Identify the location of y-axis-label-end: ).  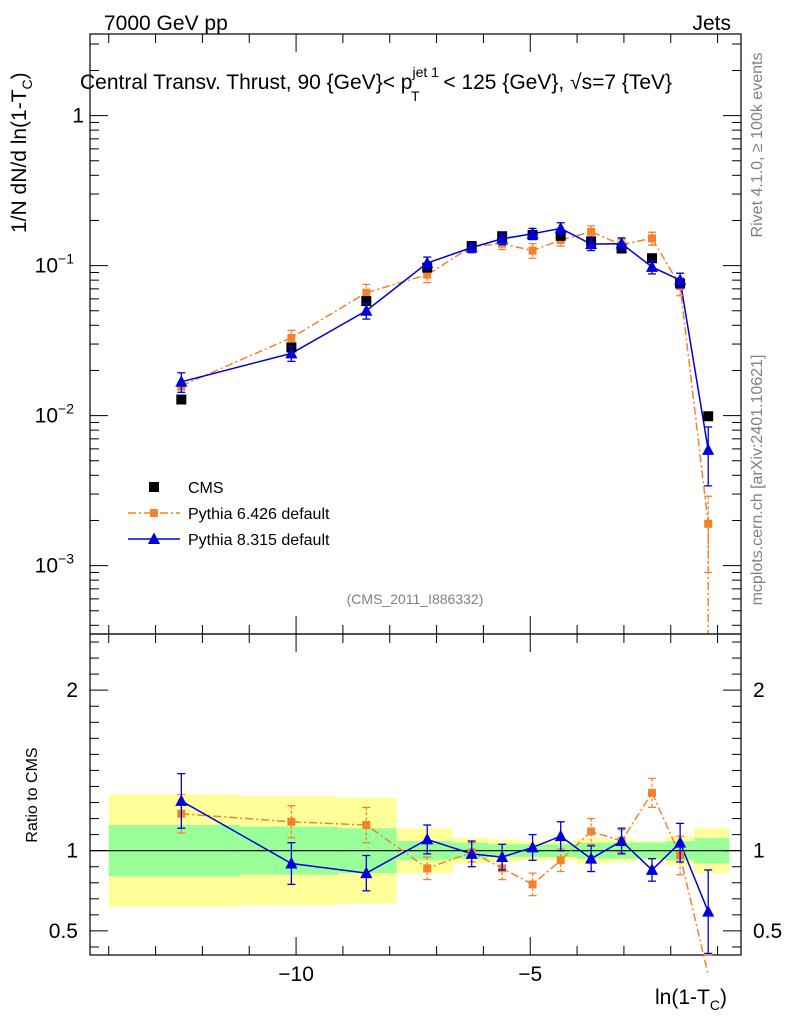
(19, 75).